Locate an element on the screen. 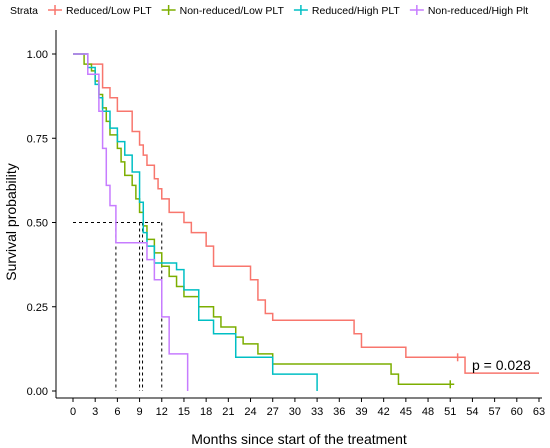  median-lines is located at coordinates (118, 306).